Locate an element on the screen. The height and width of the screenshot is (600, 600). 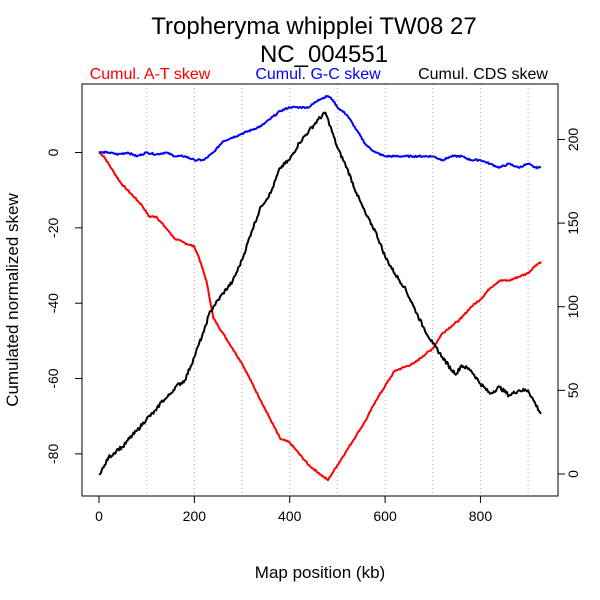
x-axis: 0 200 400 600 800 is located at coordinates (293, 510).